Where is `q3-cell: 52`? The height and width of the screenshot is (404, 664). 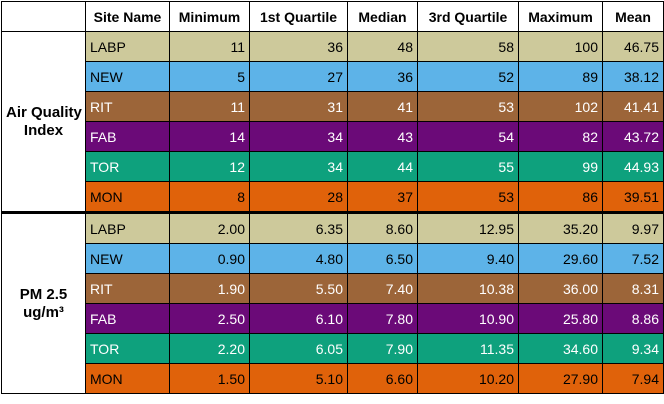
q3-cell: 52 is located at coordinates (468, 76).